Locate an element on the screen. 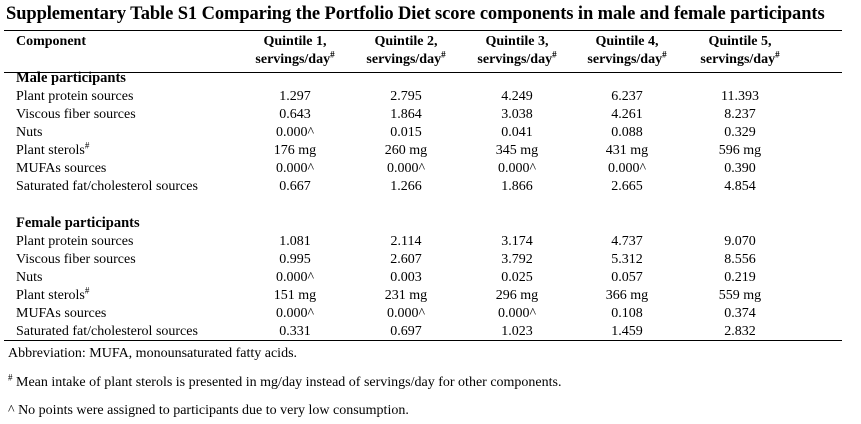 The width and height of the screenshot is (861, 424). table-cell: 0.667 is located at coordinates (295, 186).